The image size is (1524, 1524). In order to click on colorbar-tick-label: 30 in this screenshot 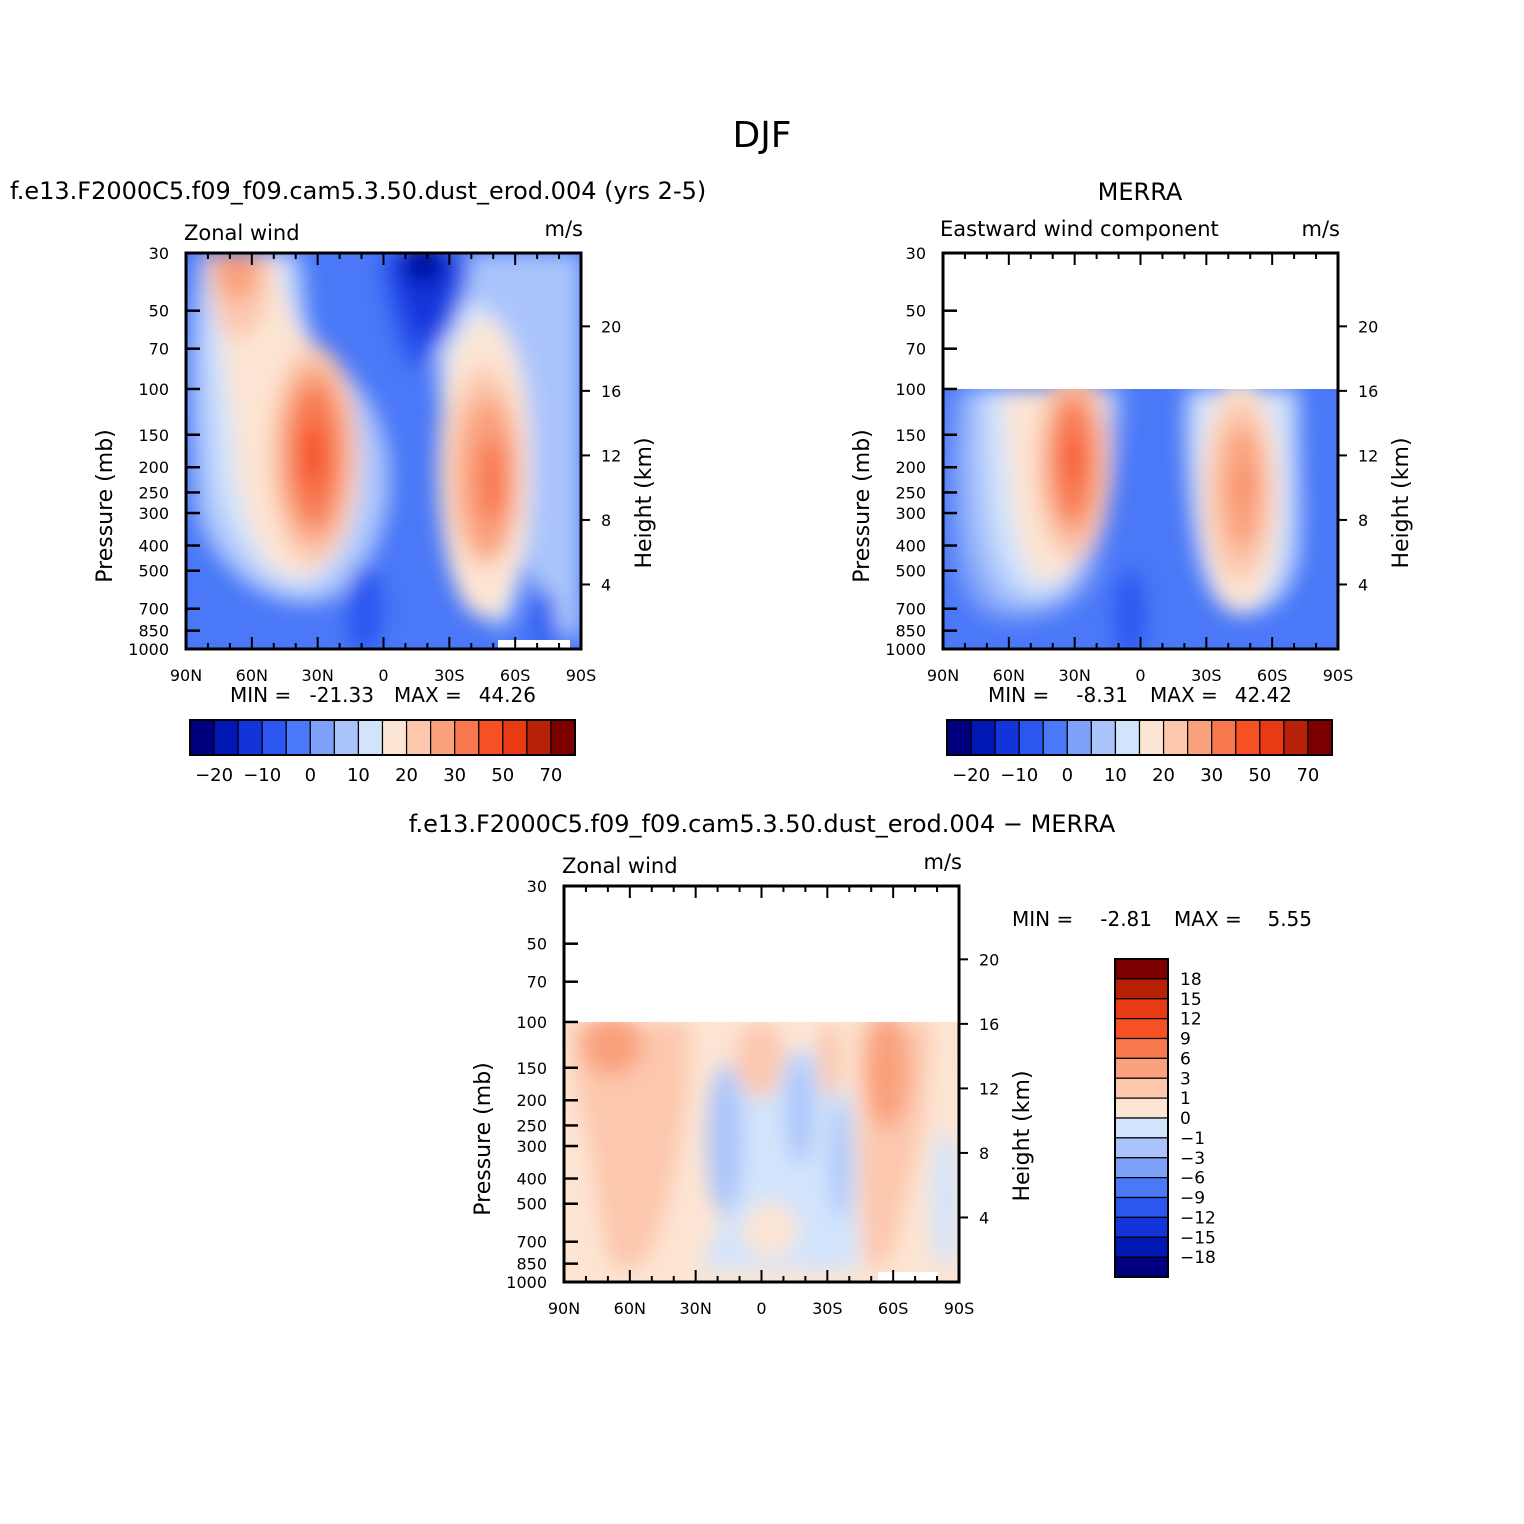, I will do `click(1211, 775)`.